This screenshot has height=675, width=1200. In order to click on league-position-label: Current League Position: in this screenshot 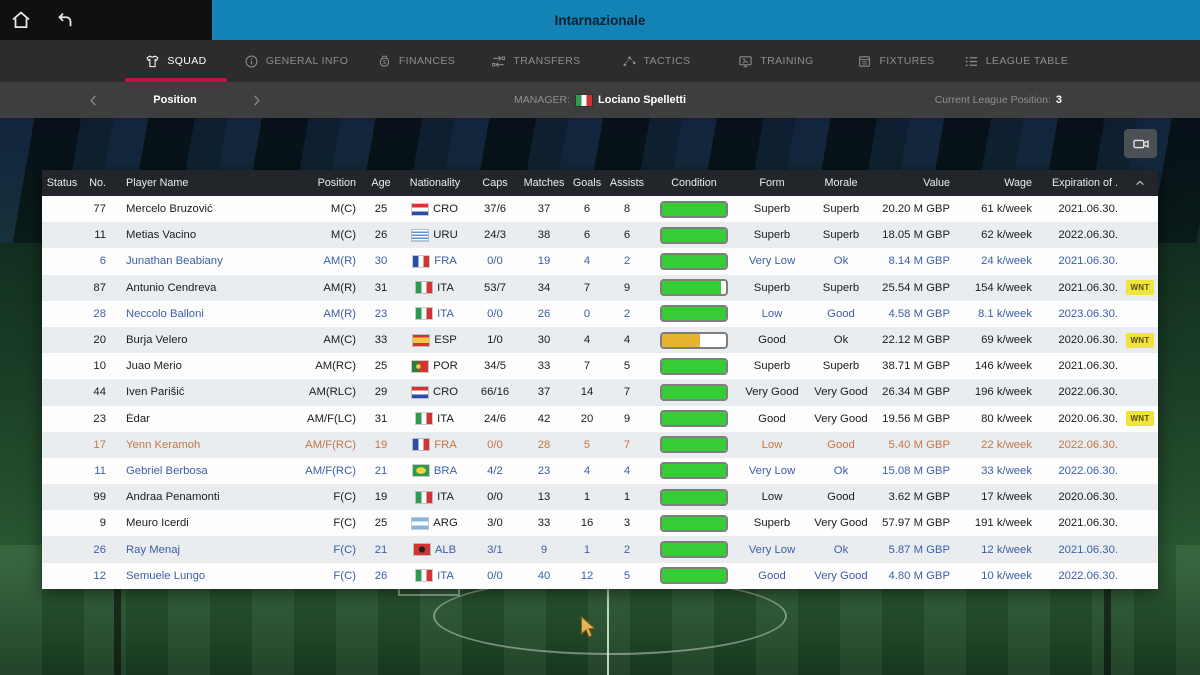, I will do `click(992, 100)`.